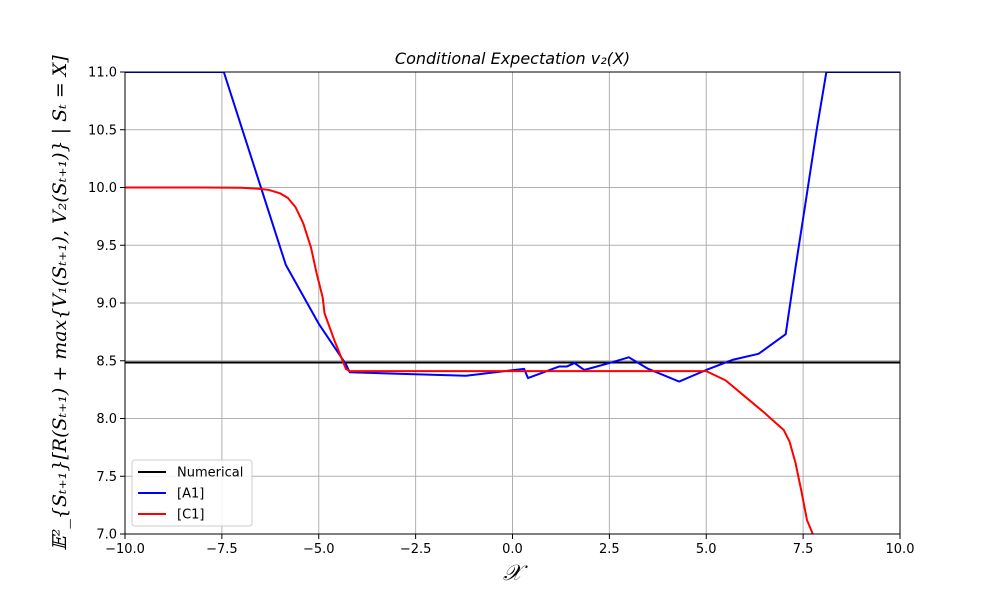  Describe the element at coordinates (106, 419) in the screenshot. I see `y-tick-label: 8.0` at that location.